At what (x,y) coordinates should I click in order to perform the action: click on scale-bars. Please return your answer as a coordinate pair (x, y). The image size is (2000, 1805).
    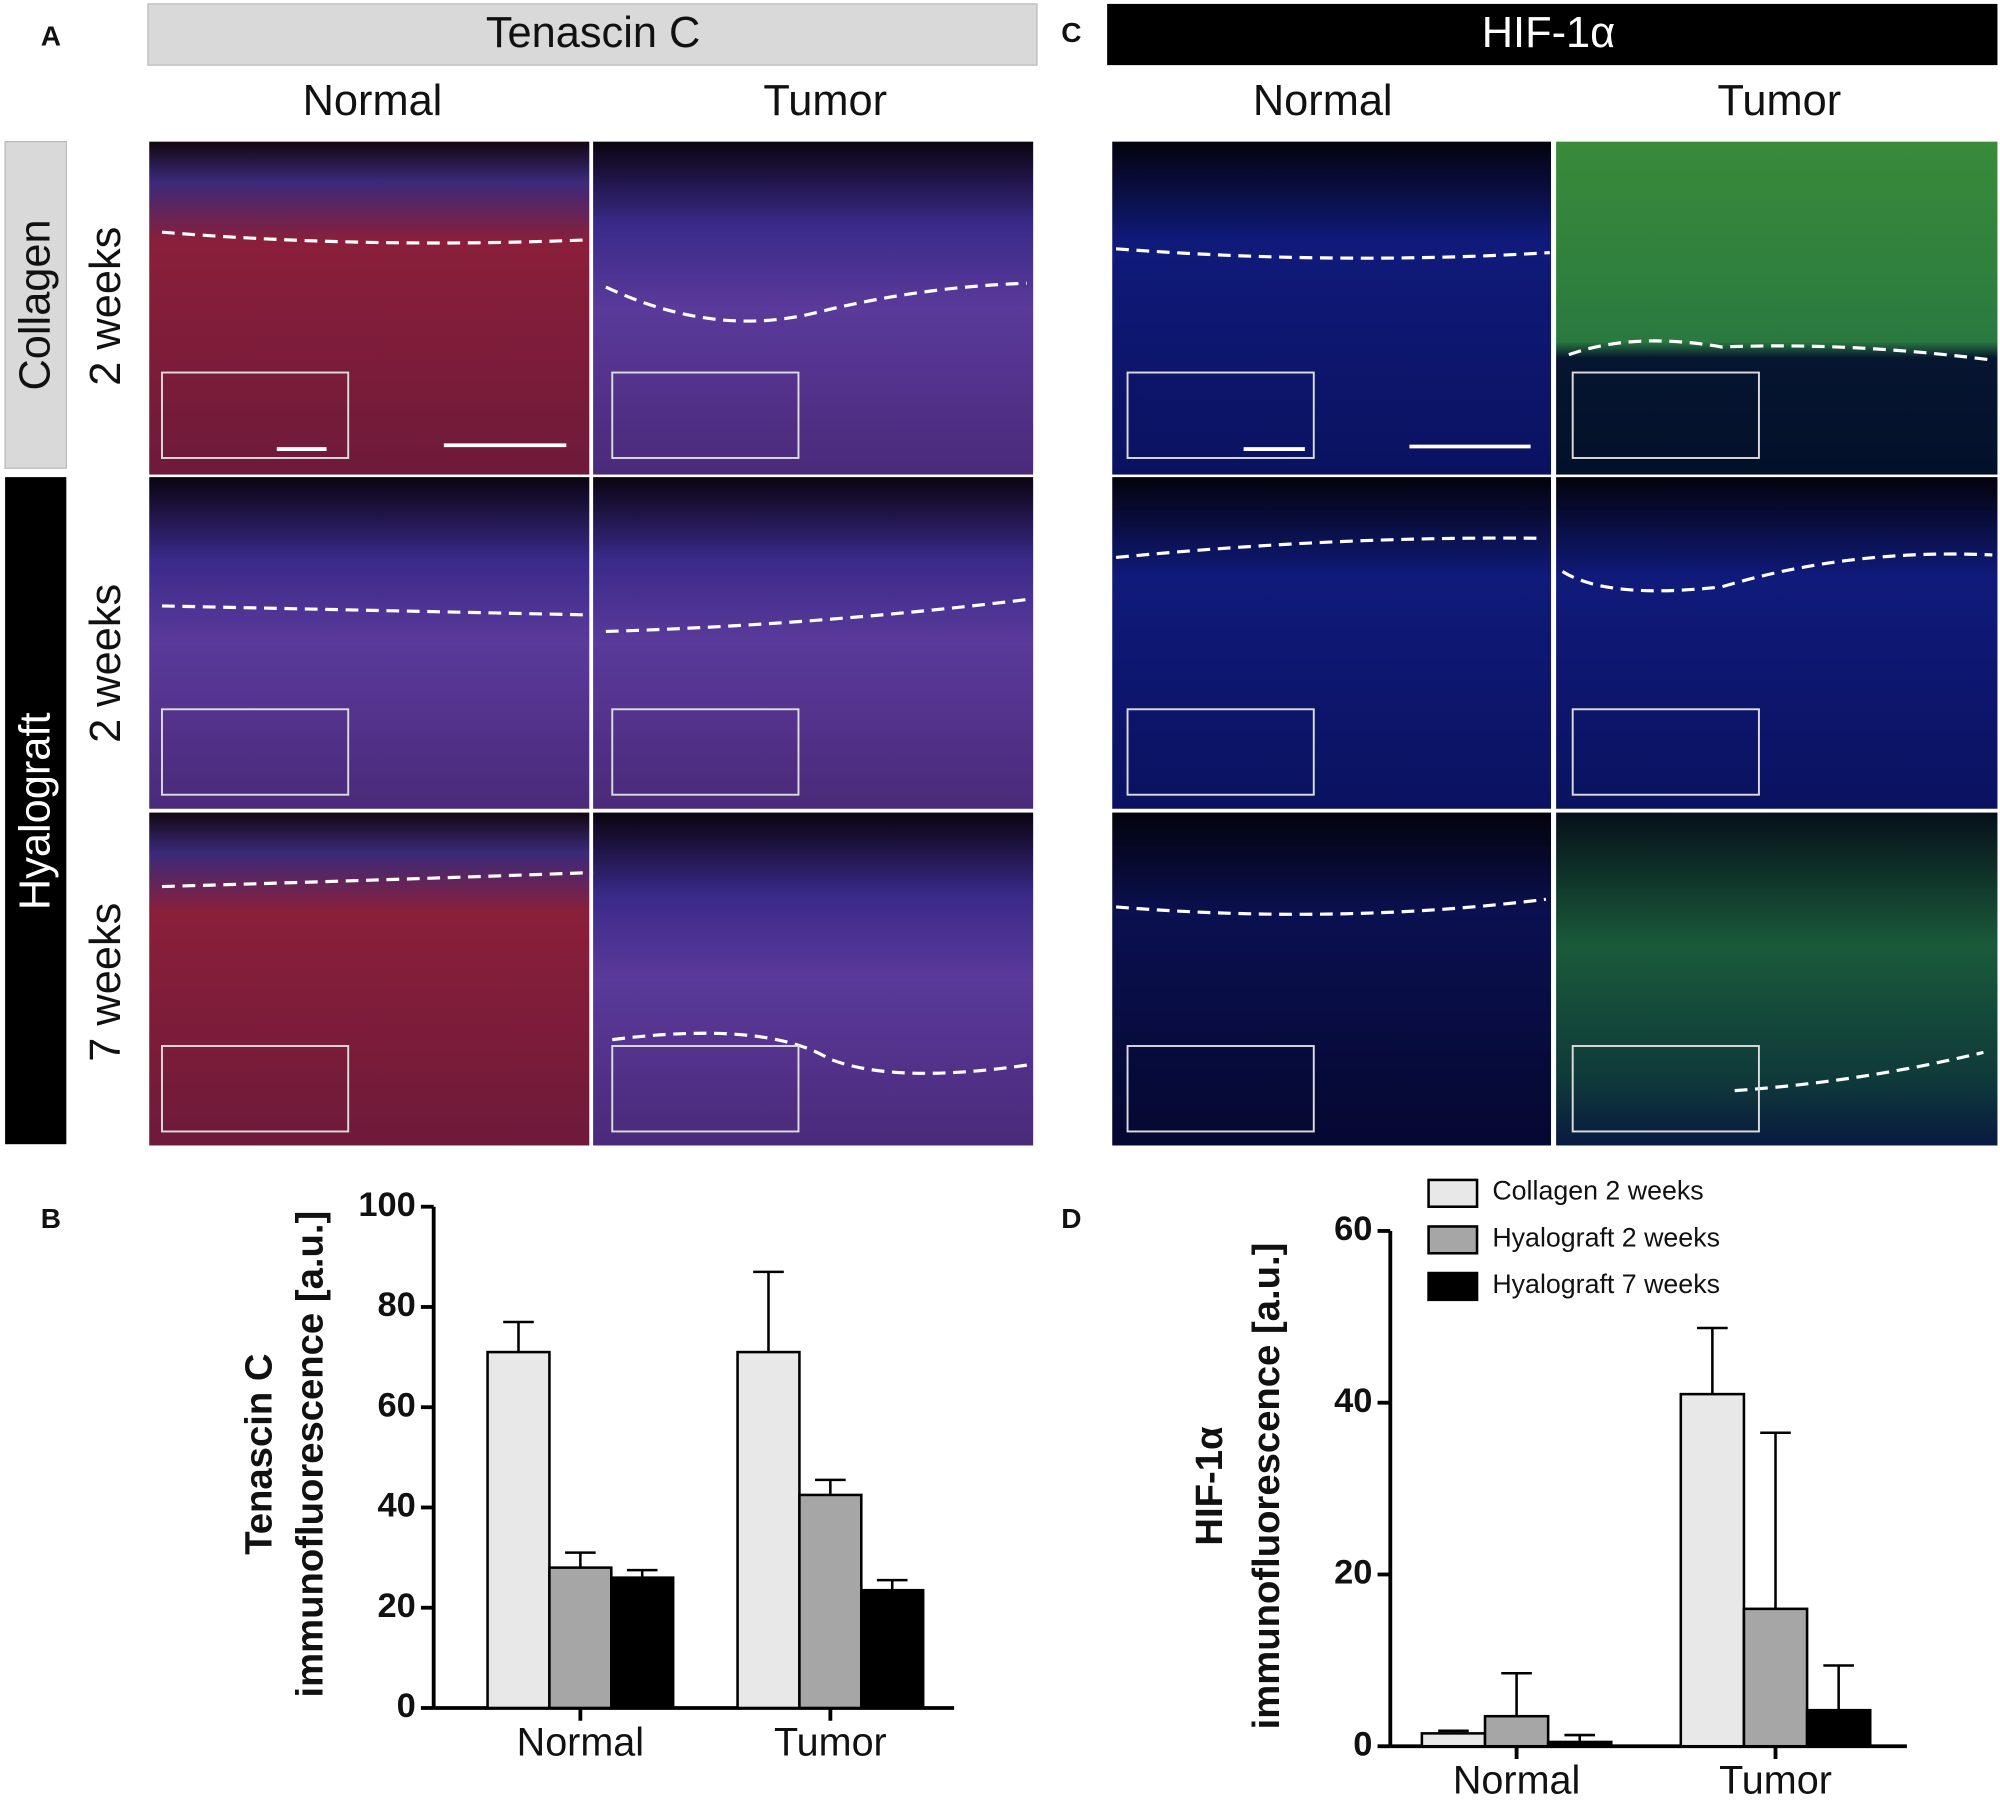
    Looking at the image, I should click on (903, 447).